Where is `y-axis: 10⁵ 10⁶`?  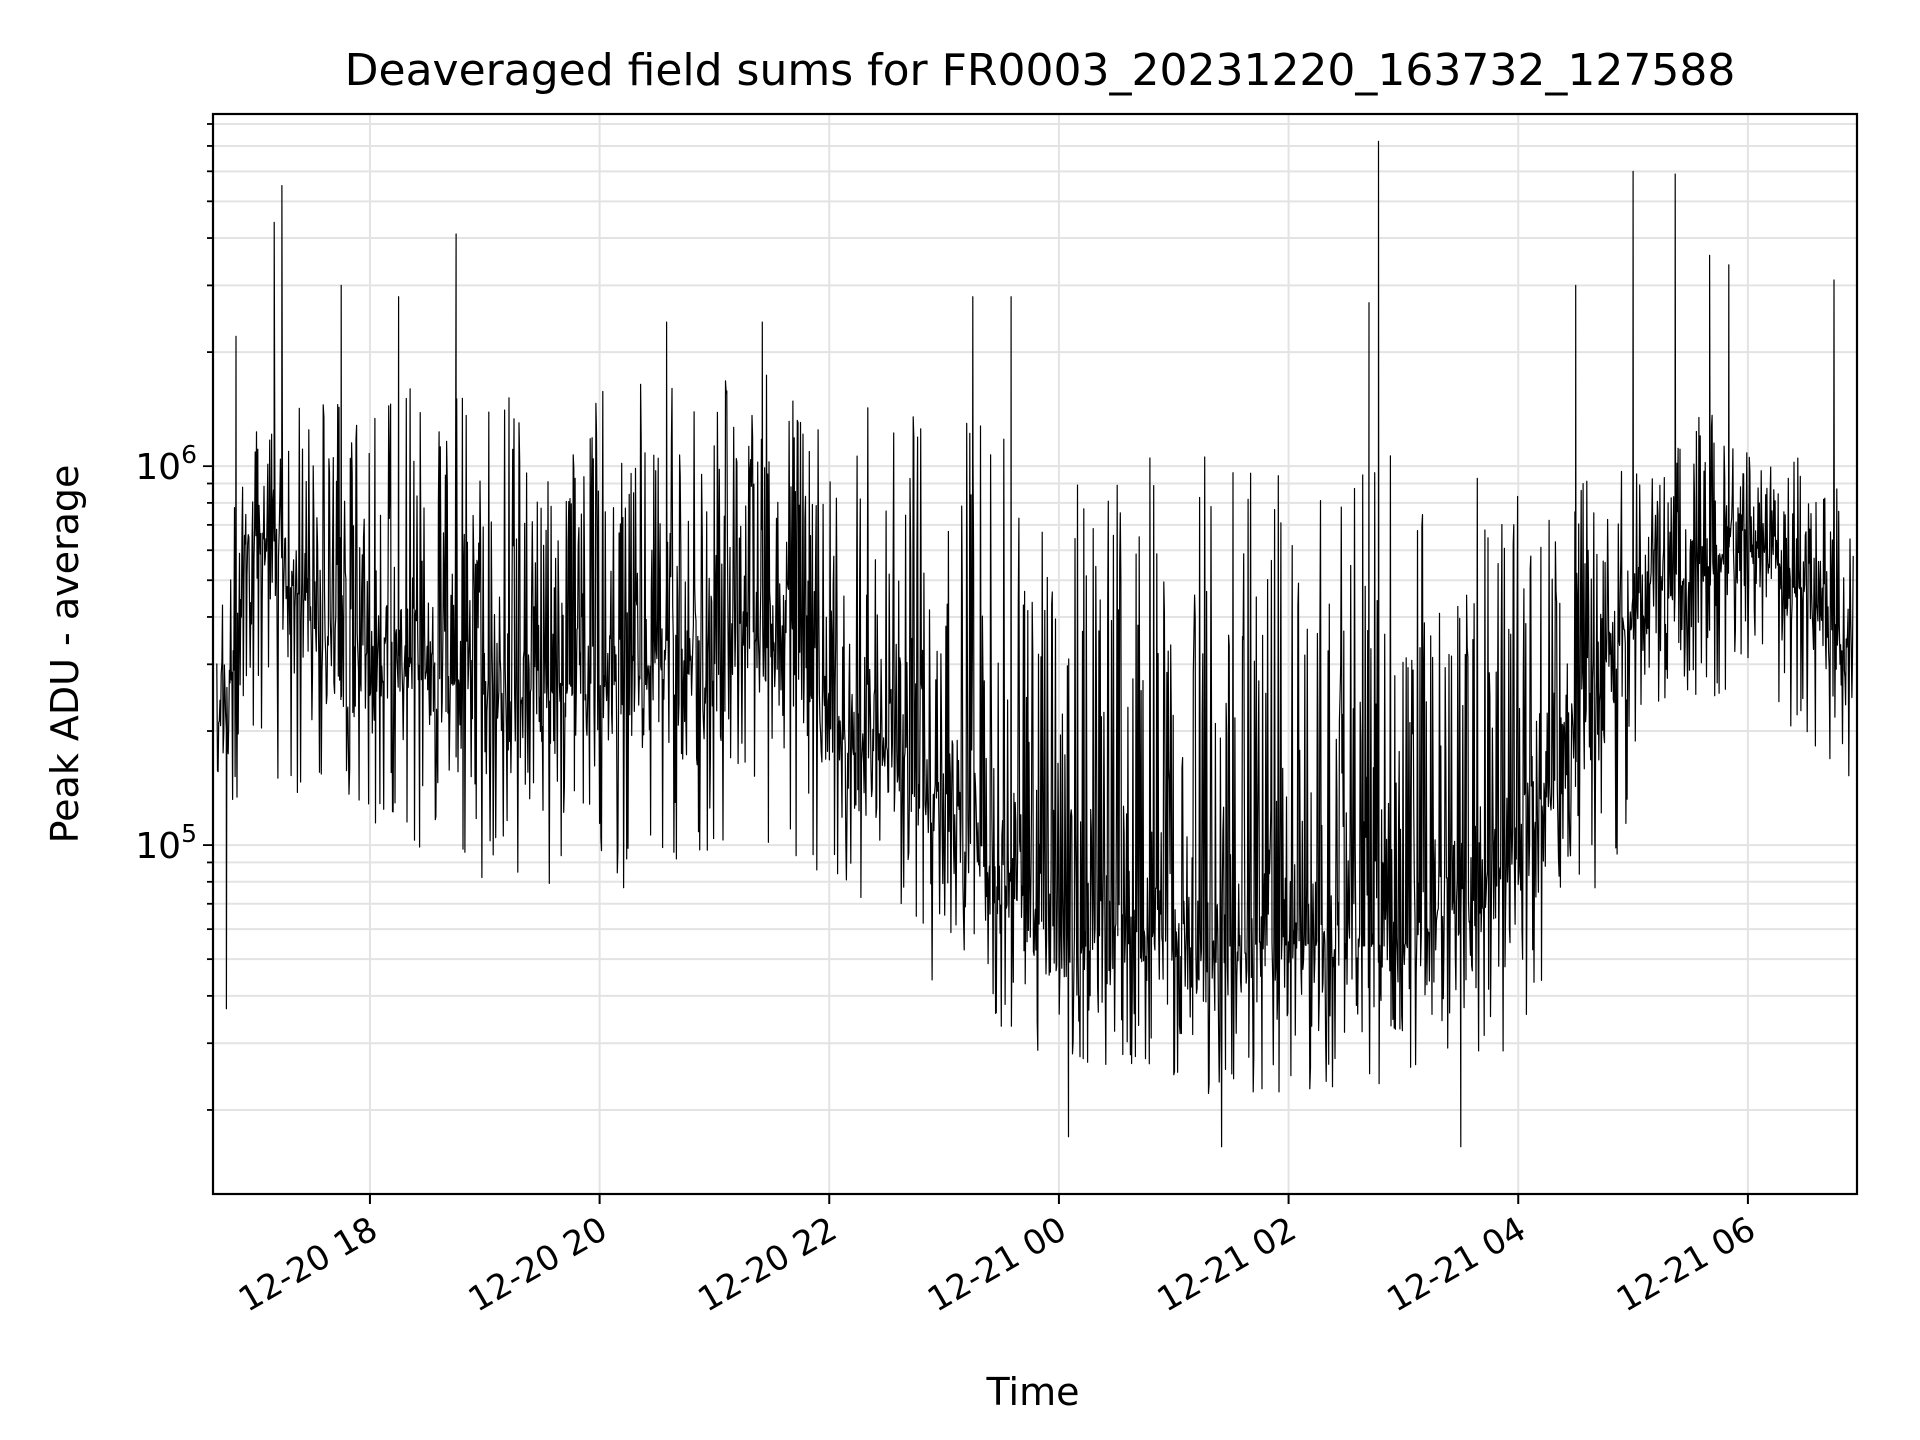 y-axis: 10⁵ 10⁶ is located at coordinates (174, 617).